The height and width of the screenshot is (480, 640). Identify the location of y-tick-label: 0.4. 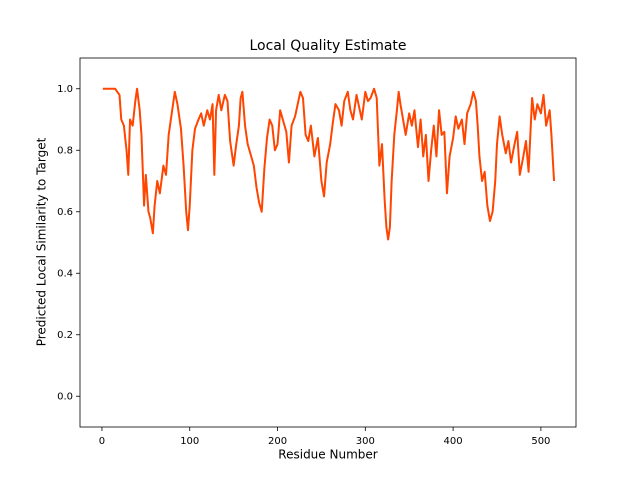
(65, 273).